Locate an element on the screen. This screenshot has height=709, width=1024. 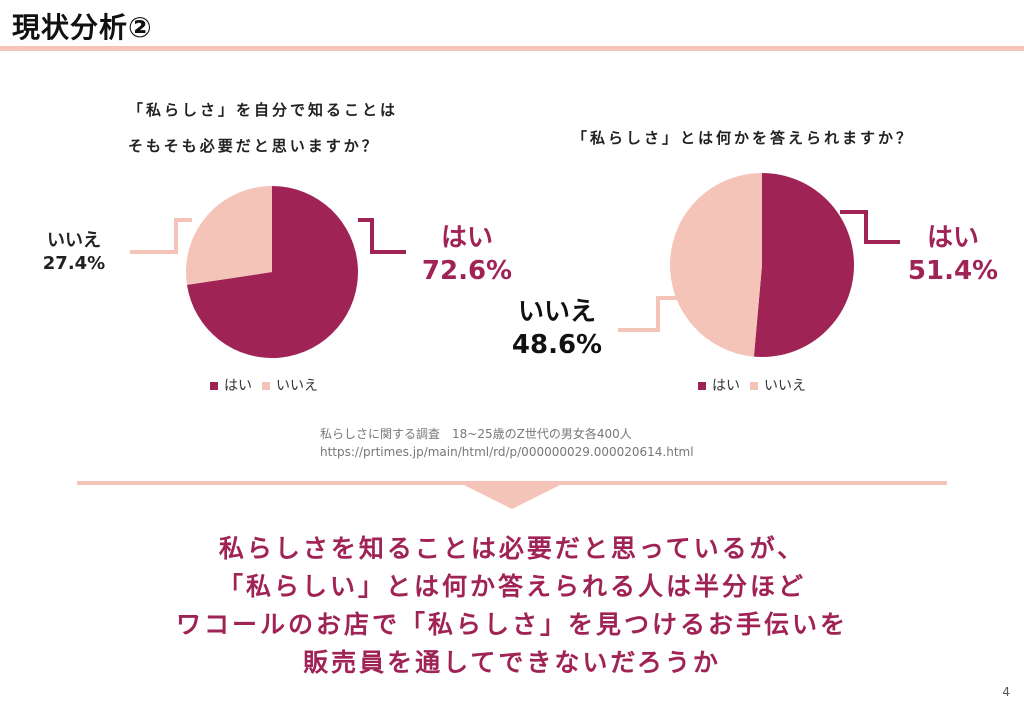
down-arrow-shape is located at coordinates (512, 496).